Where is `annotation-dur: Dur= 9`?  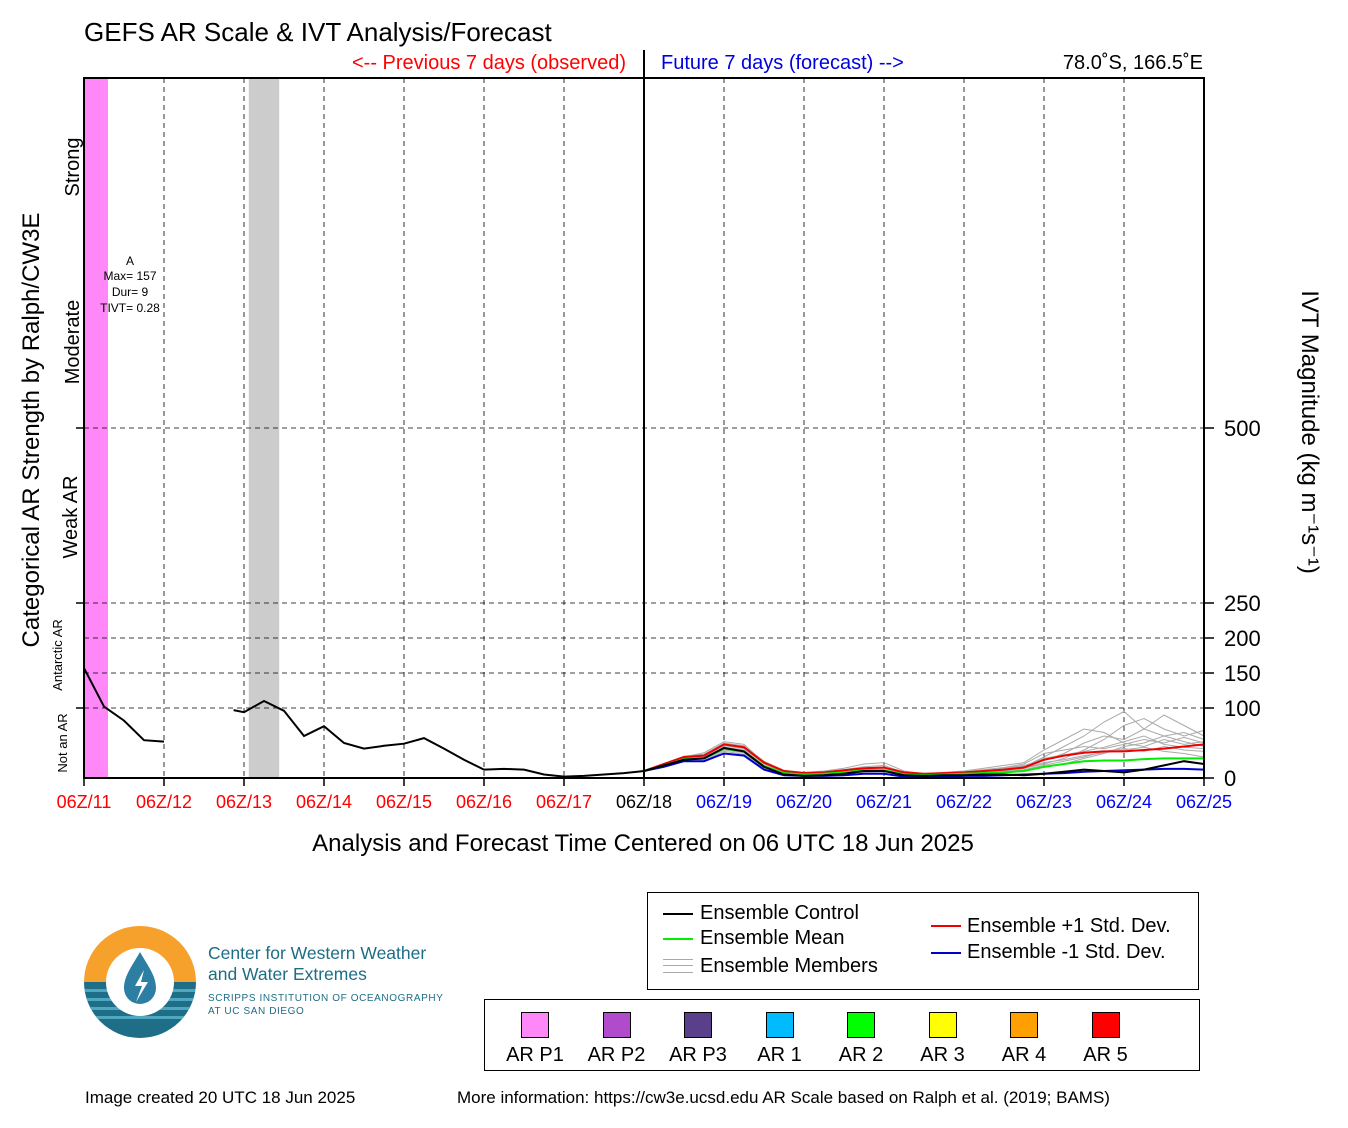 annotation-dur: Dur= 9 is located at coordinates (130, 292).